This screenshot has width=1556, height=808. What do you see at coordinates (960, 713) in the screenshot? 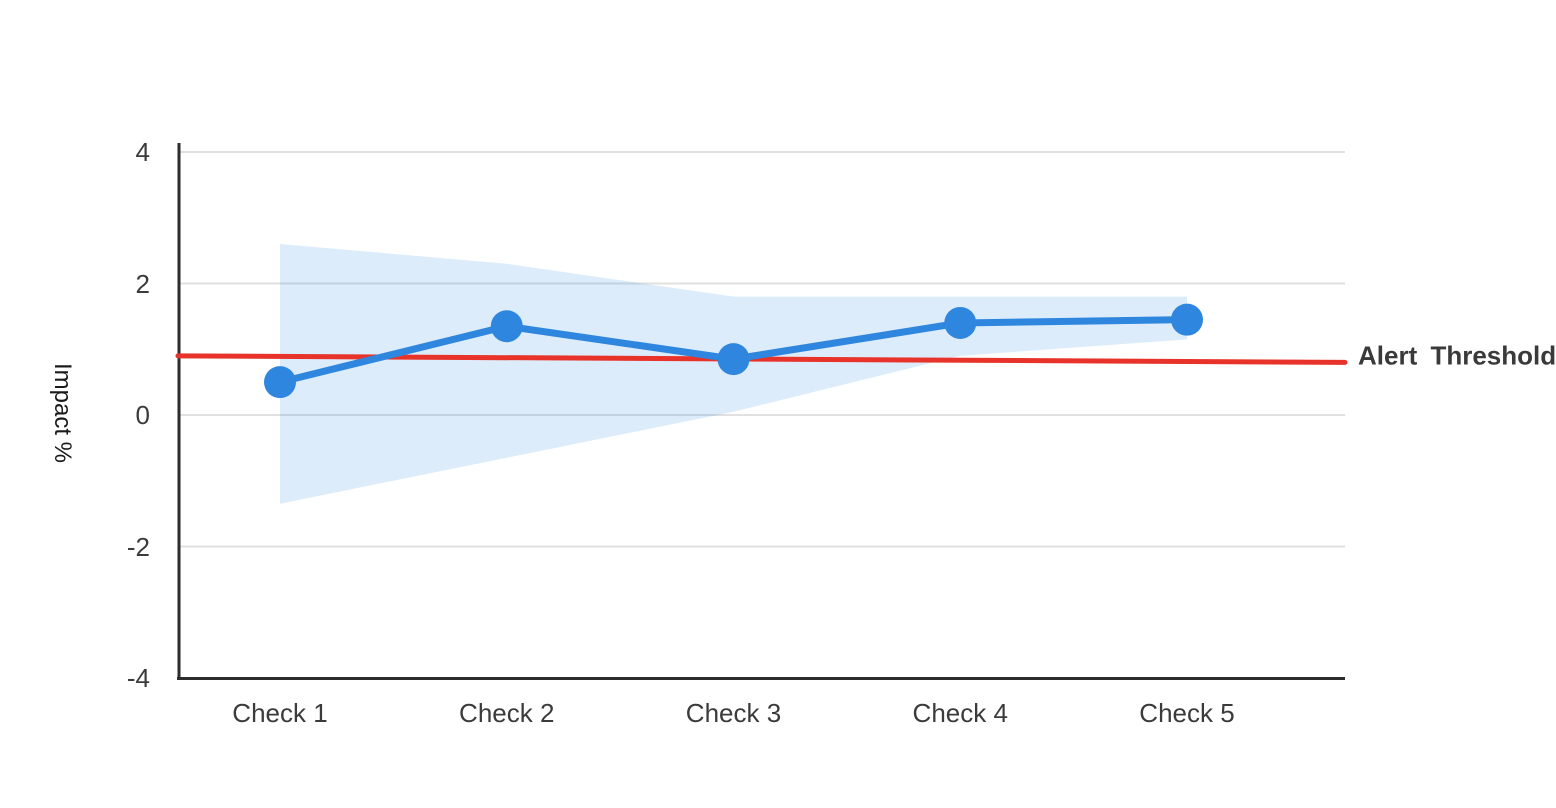
I see `x-tick-label-4: Check 4` at bounding box center [960, 713].